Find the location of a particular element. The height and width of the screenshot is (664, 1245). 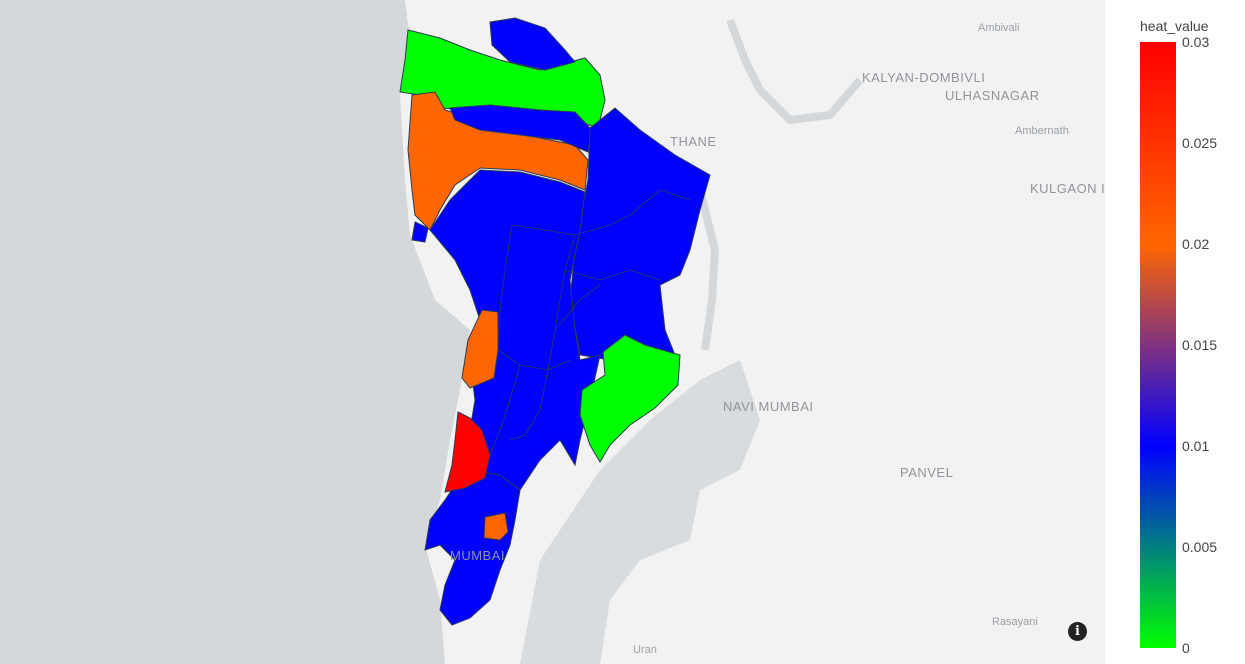

colorbar-tick: 0.03 is located at coordinates (1196, 42).